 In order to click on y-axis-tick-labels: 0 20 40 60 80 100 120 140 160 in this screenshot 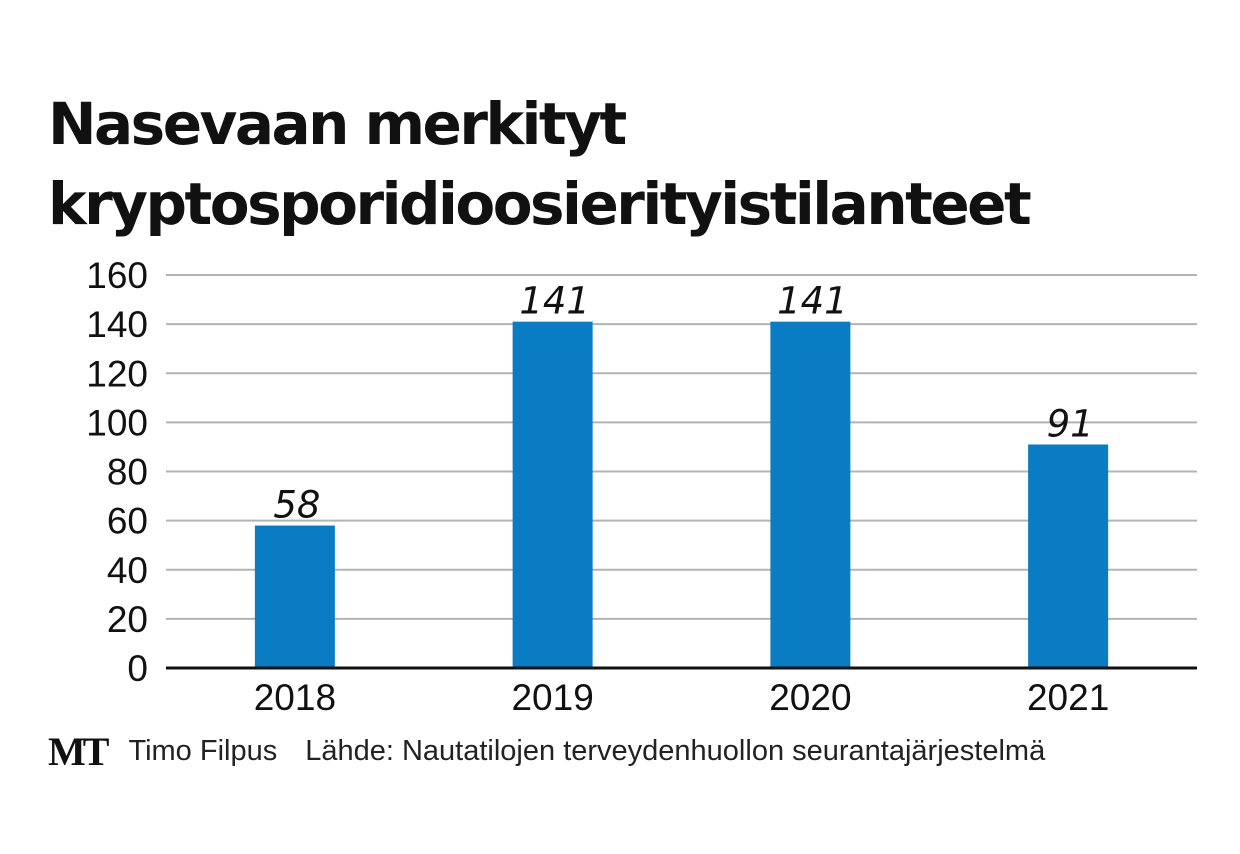, I will do `click(117, 472)`.